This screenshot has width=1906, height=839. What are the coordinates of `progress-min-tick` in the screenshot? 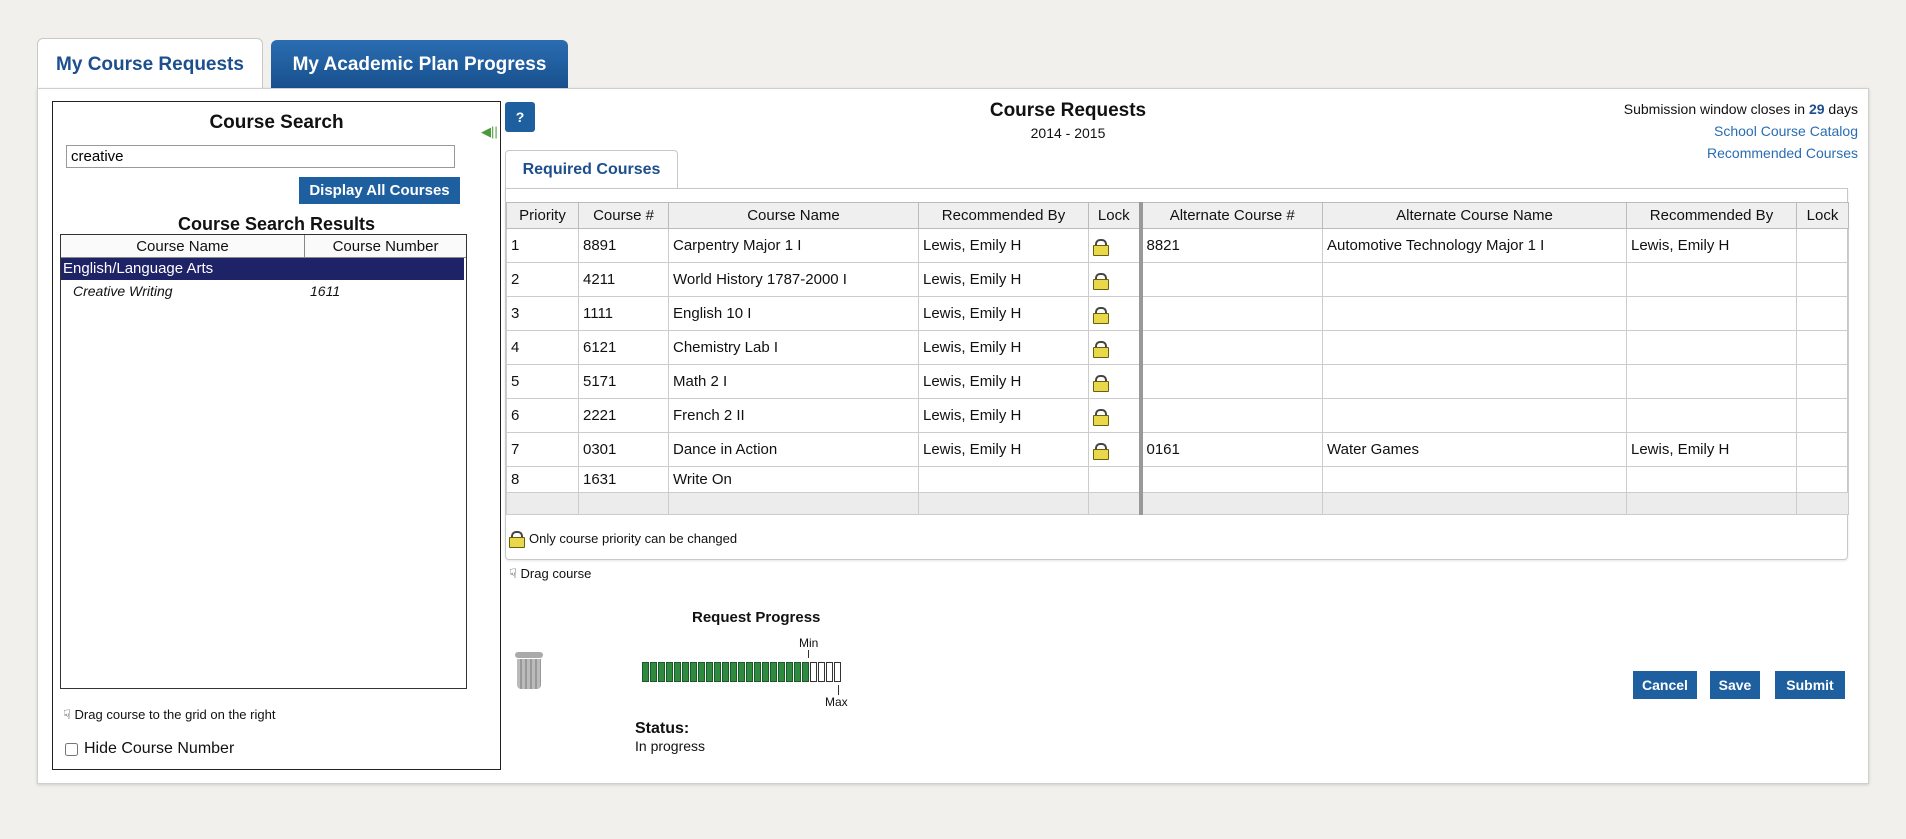 It's located at (808, 654).